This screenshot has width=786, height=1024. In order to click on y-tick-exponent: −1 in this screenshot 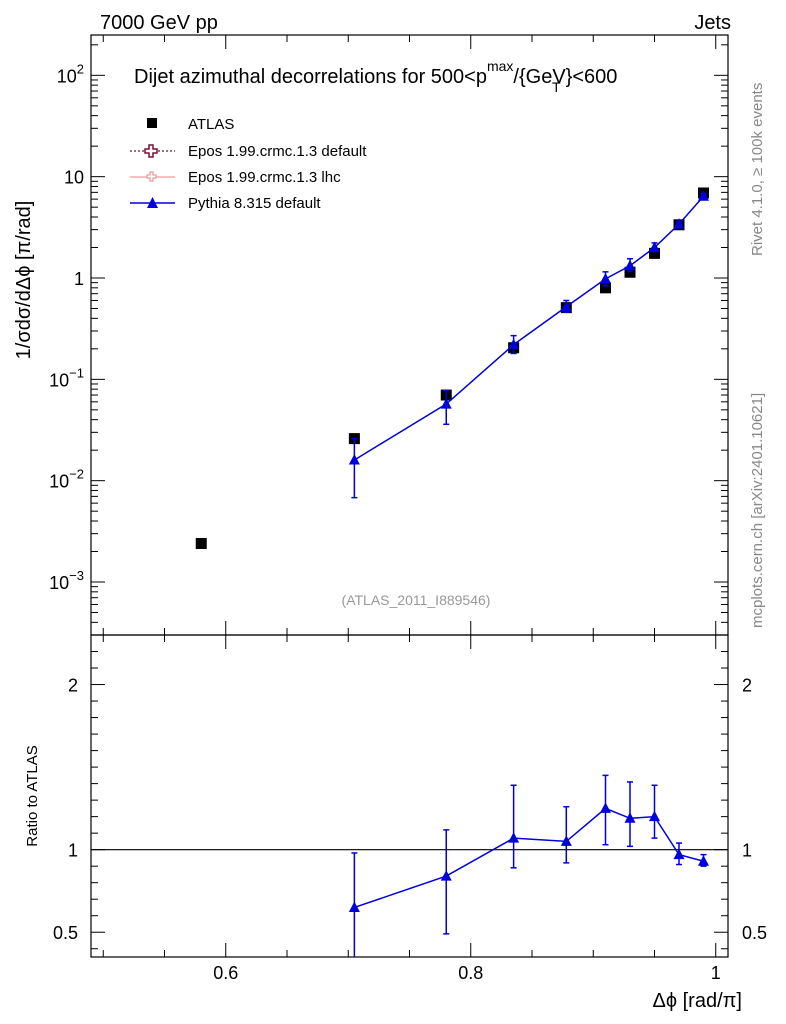, I will do `click(76, 372)`.